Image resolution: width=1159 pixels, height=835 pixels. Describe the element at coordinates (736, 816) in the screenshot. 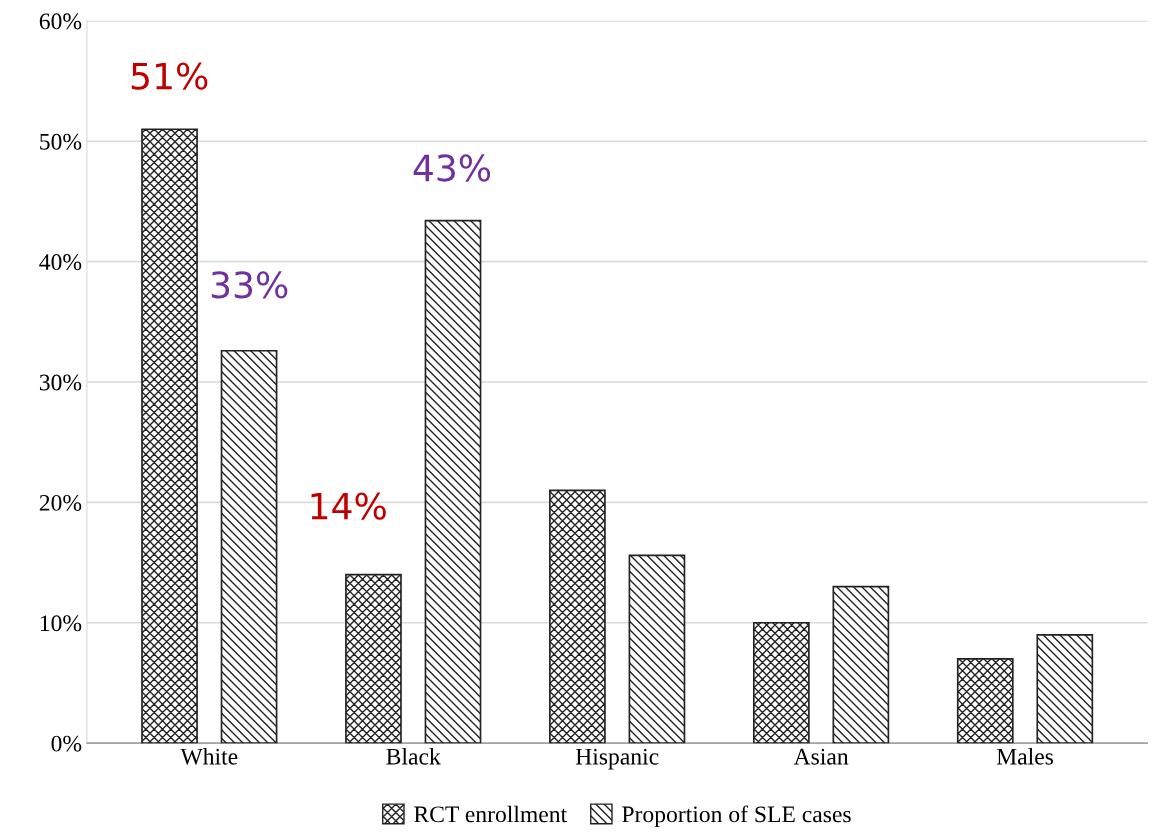

I see `legend-label: Proportion of SLE cases` at that location.